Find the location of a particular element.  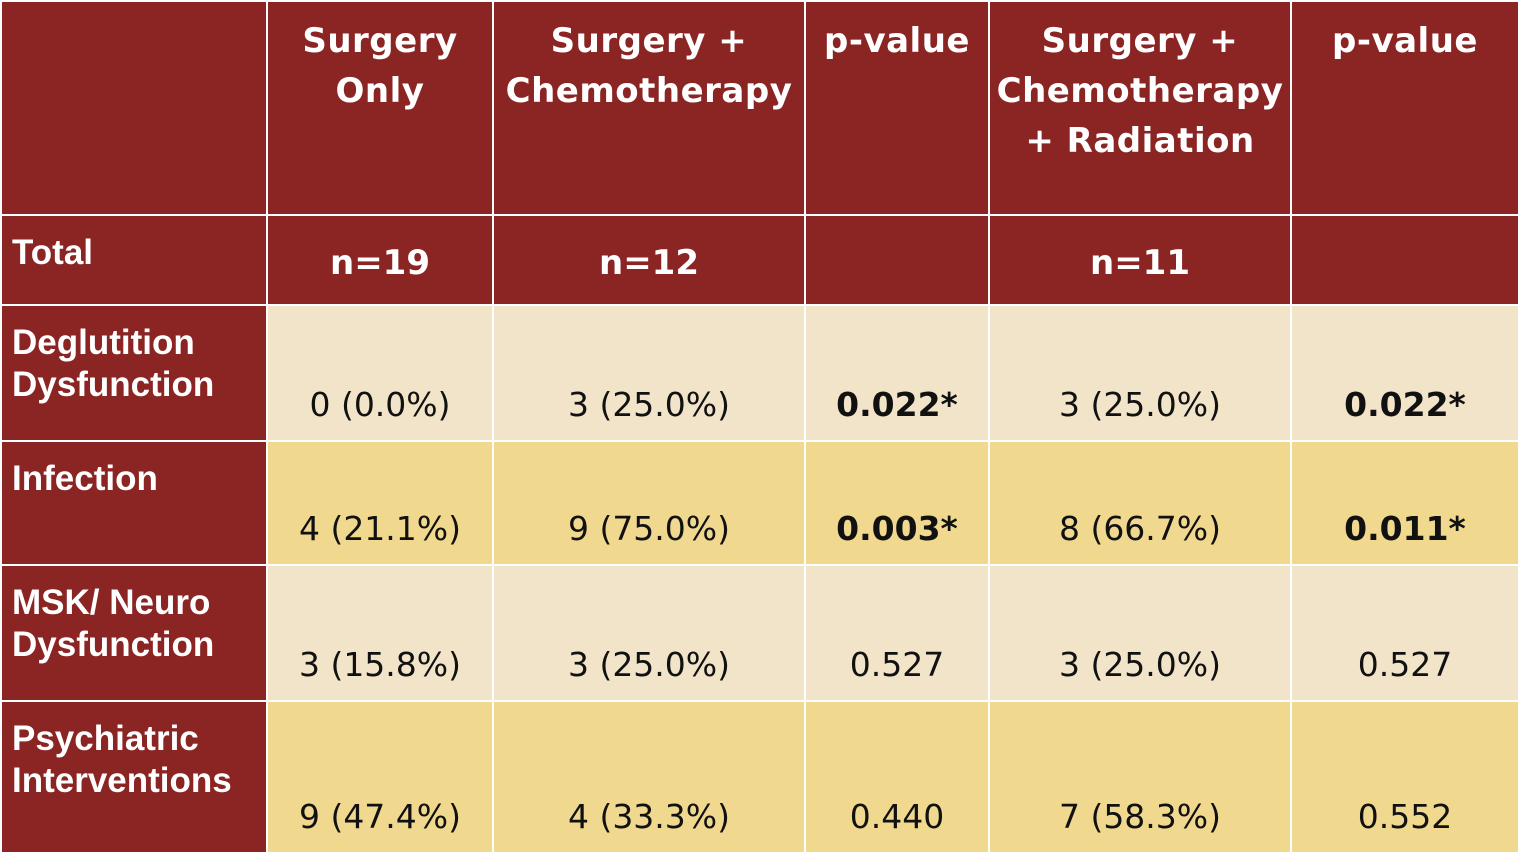

total-surgery-chemo-radiation: n=11 is located at coordinates (1140, 260).